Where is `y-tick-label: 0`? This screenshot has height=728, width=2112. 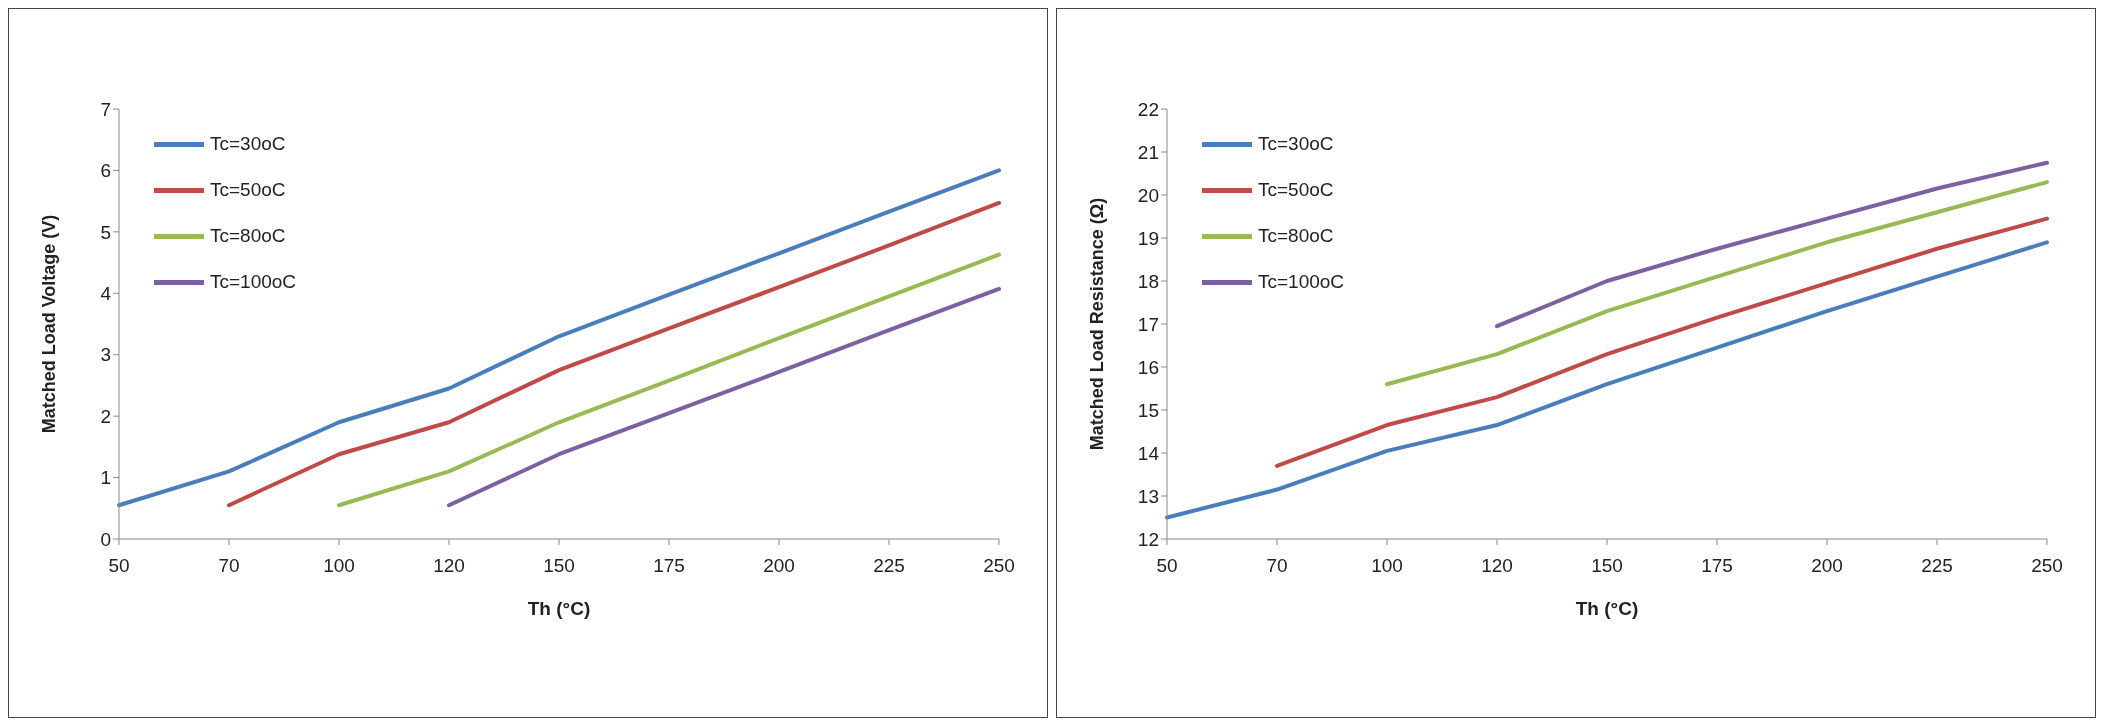
y-tick-label: 0 is located at coordinates (105, 539).